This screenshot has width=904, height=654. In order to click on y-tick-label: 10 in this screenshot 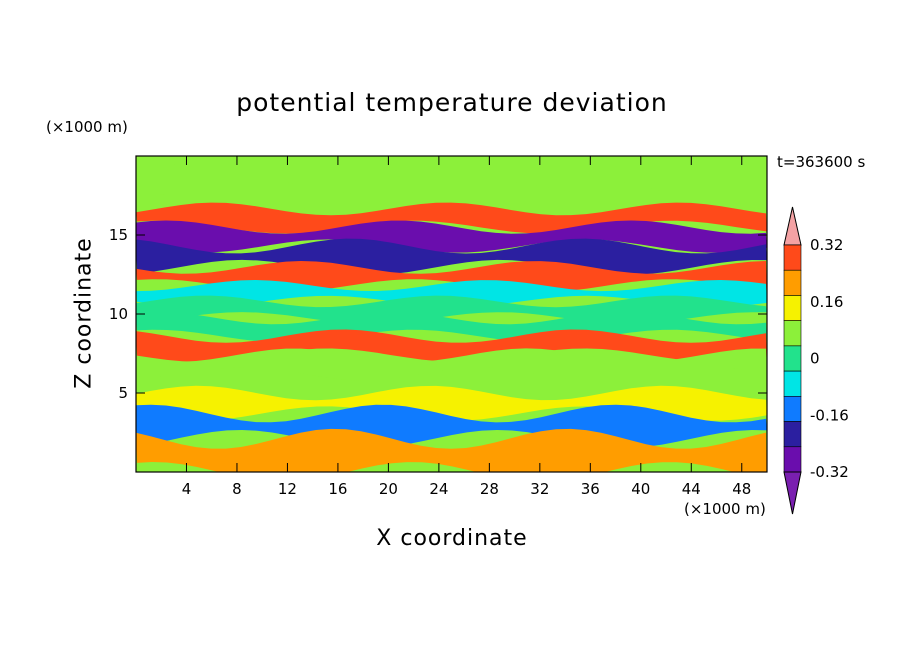, I will do `click(118, 314)`.